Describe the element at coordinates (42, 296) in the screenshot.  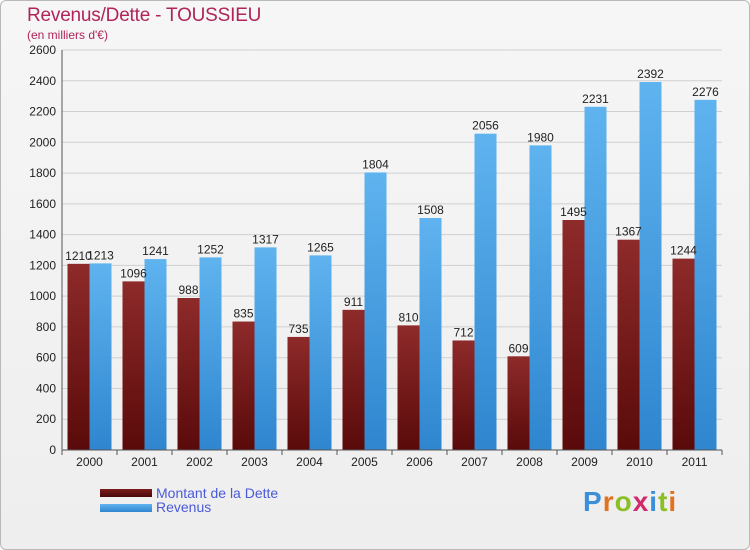
I see `y-tick-label: 1000` at that location.